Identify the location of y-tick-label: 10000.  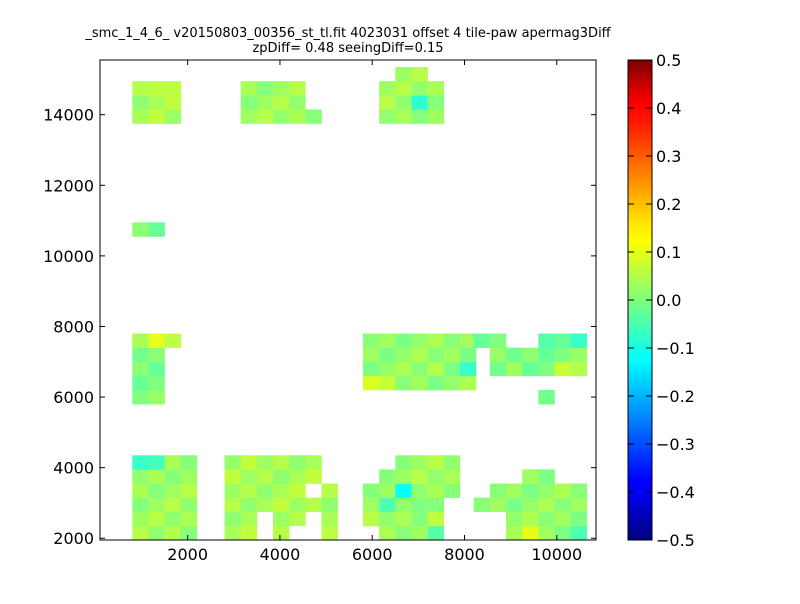
(68, 256).